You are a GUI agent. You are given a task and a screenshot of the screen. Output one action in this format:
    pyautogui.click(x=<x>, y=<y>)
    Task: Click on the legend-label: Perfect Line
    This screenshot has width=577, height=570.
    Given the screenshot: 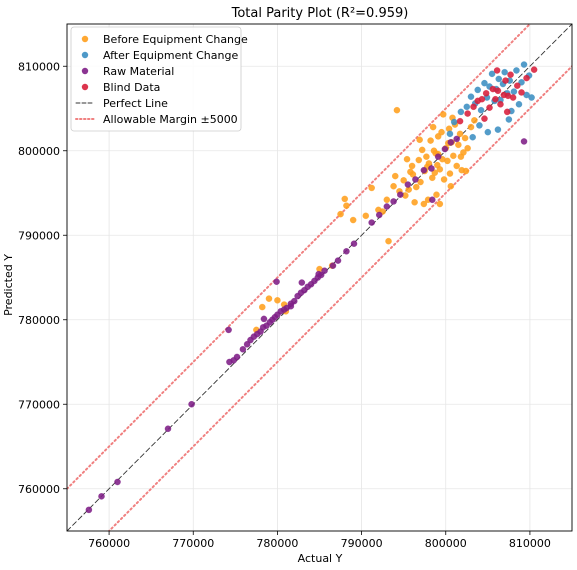 What is the action you would take?
    pyautogui.click(x=135, y=103)
    